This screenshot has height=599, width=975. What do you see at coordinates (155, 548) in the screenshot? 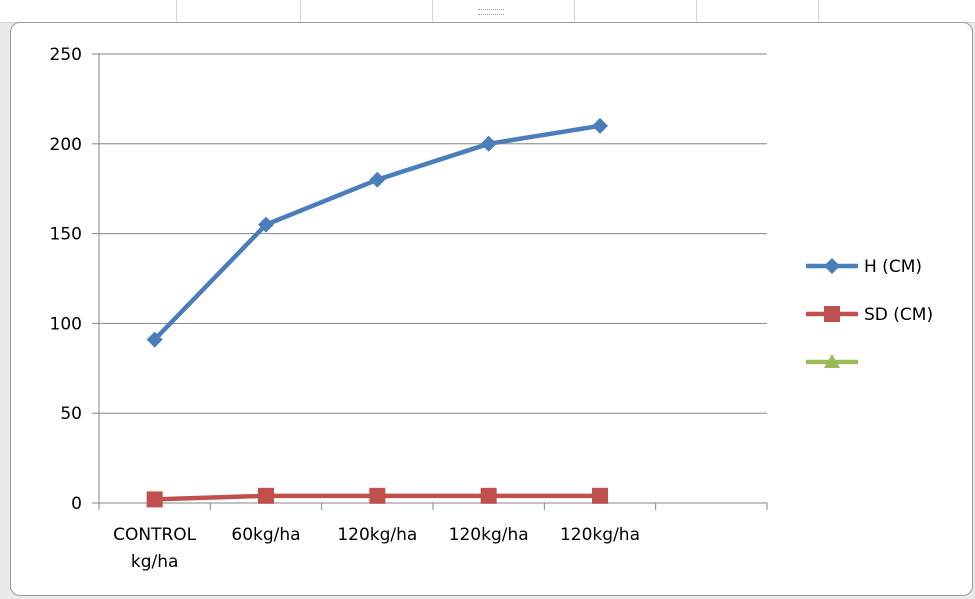
I see `x-tick-label-0: CONTROL kg/ha` at bounding box center [155, 548].